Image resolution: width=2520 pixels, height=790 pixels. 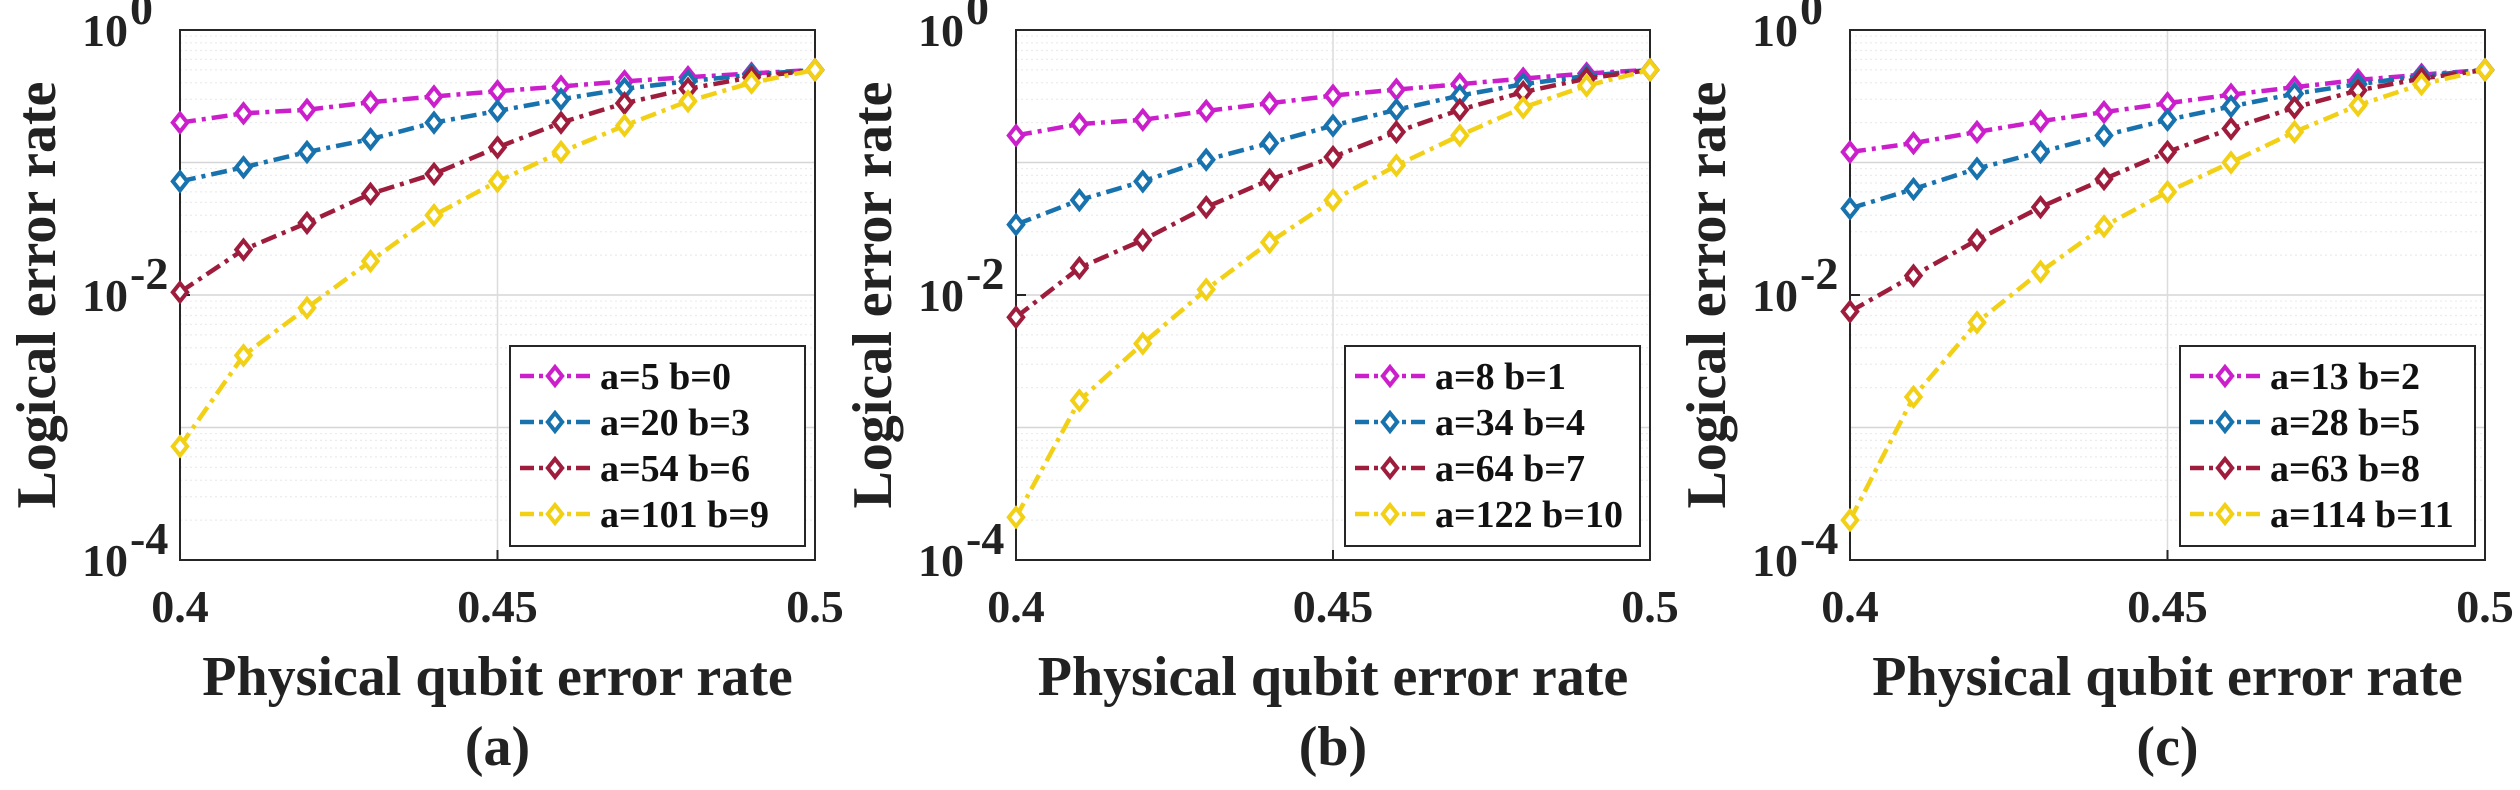 What do you see at coordinates (2345, 377) in the screenshot?
I see `legend-label: a=13 b=2` at bounding box center [2345, 377].